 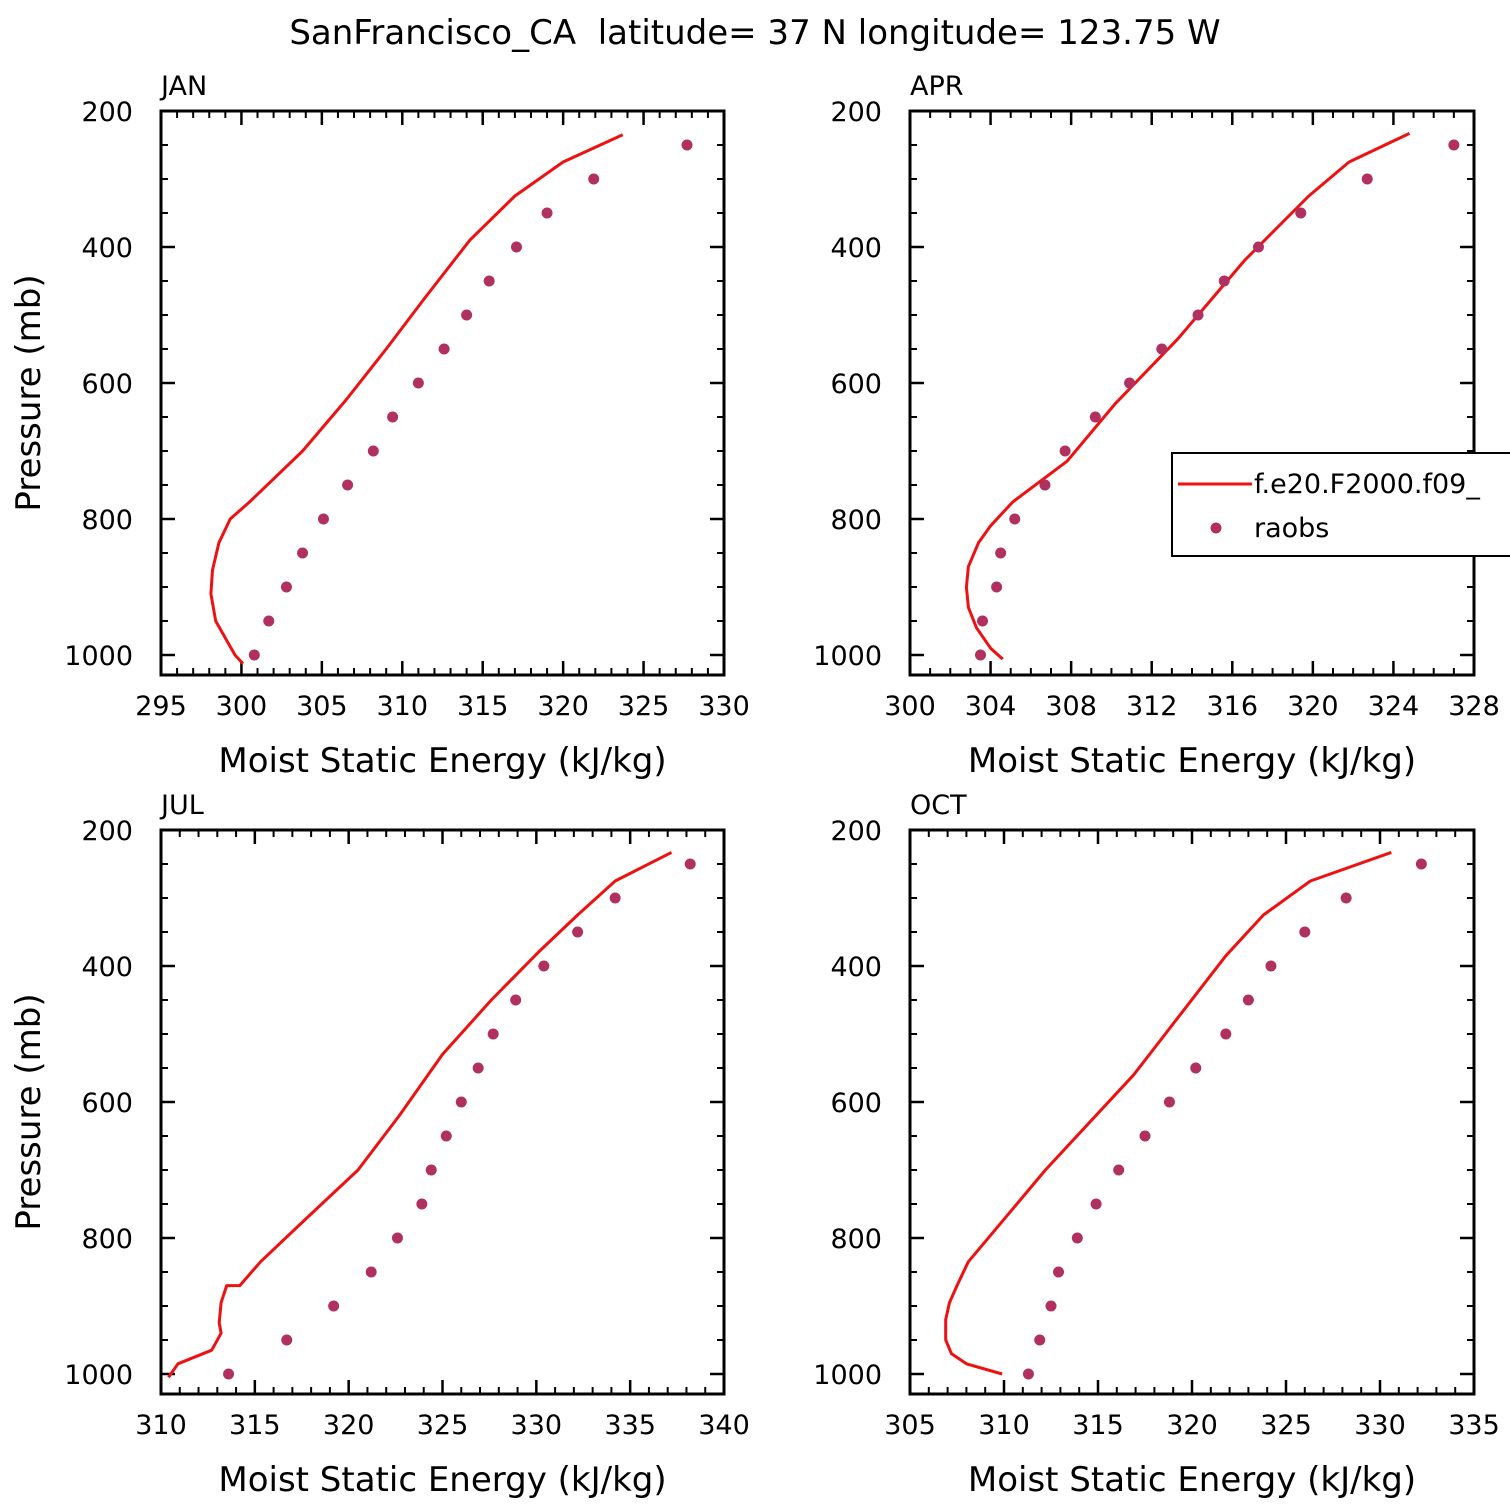 I want to click on x-tick-label: 310, so click(x=403, y=706).